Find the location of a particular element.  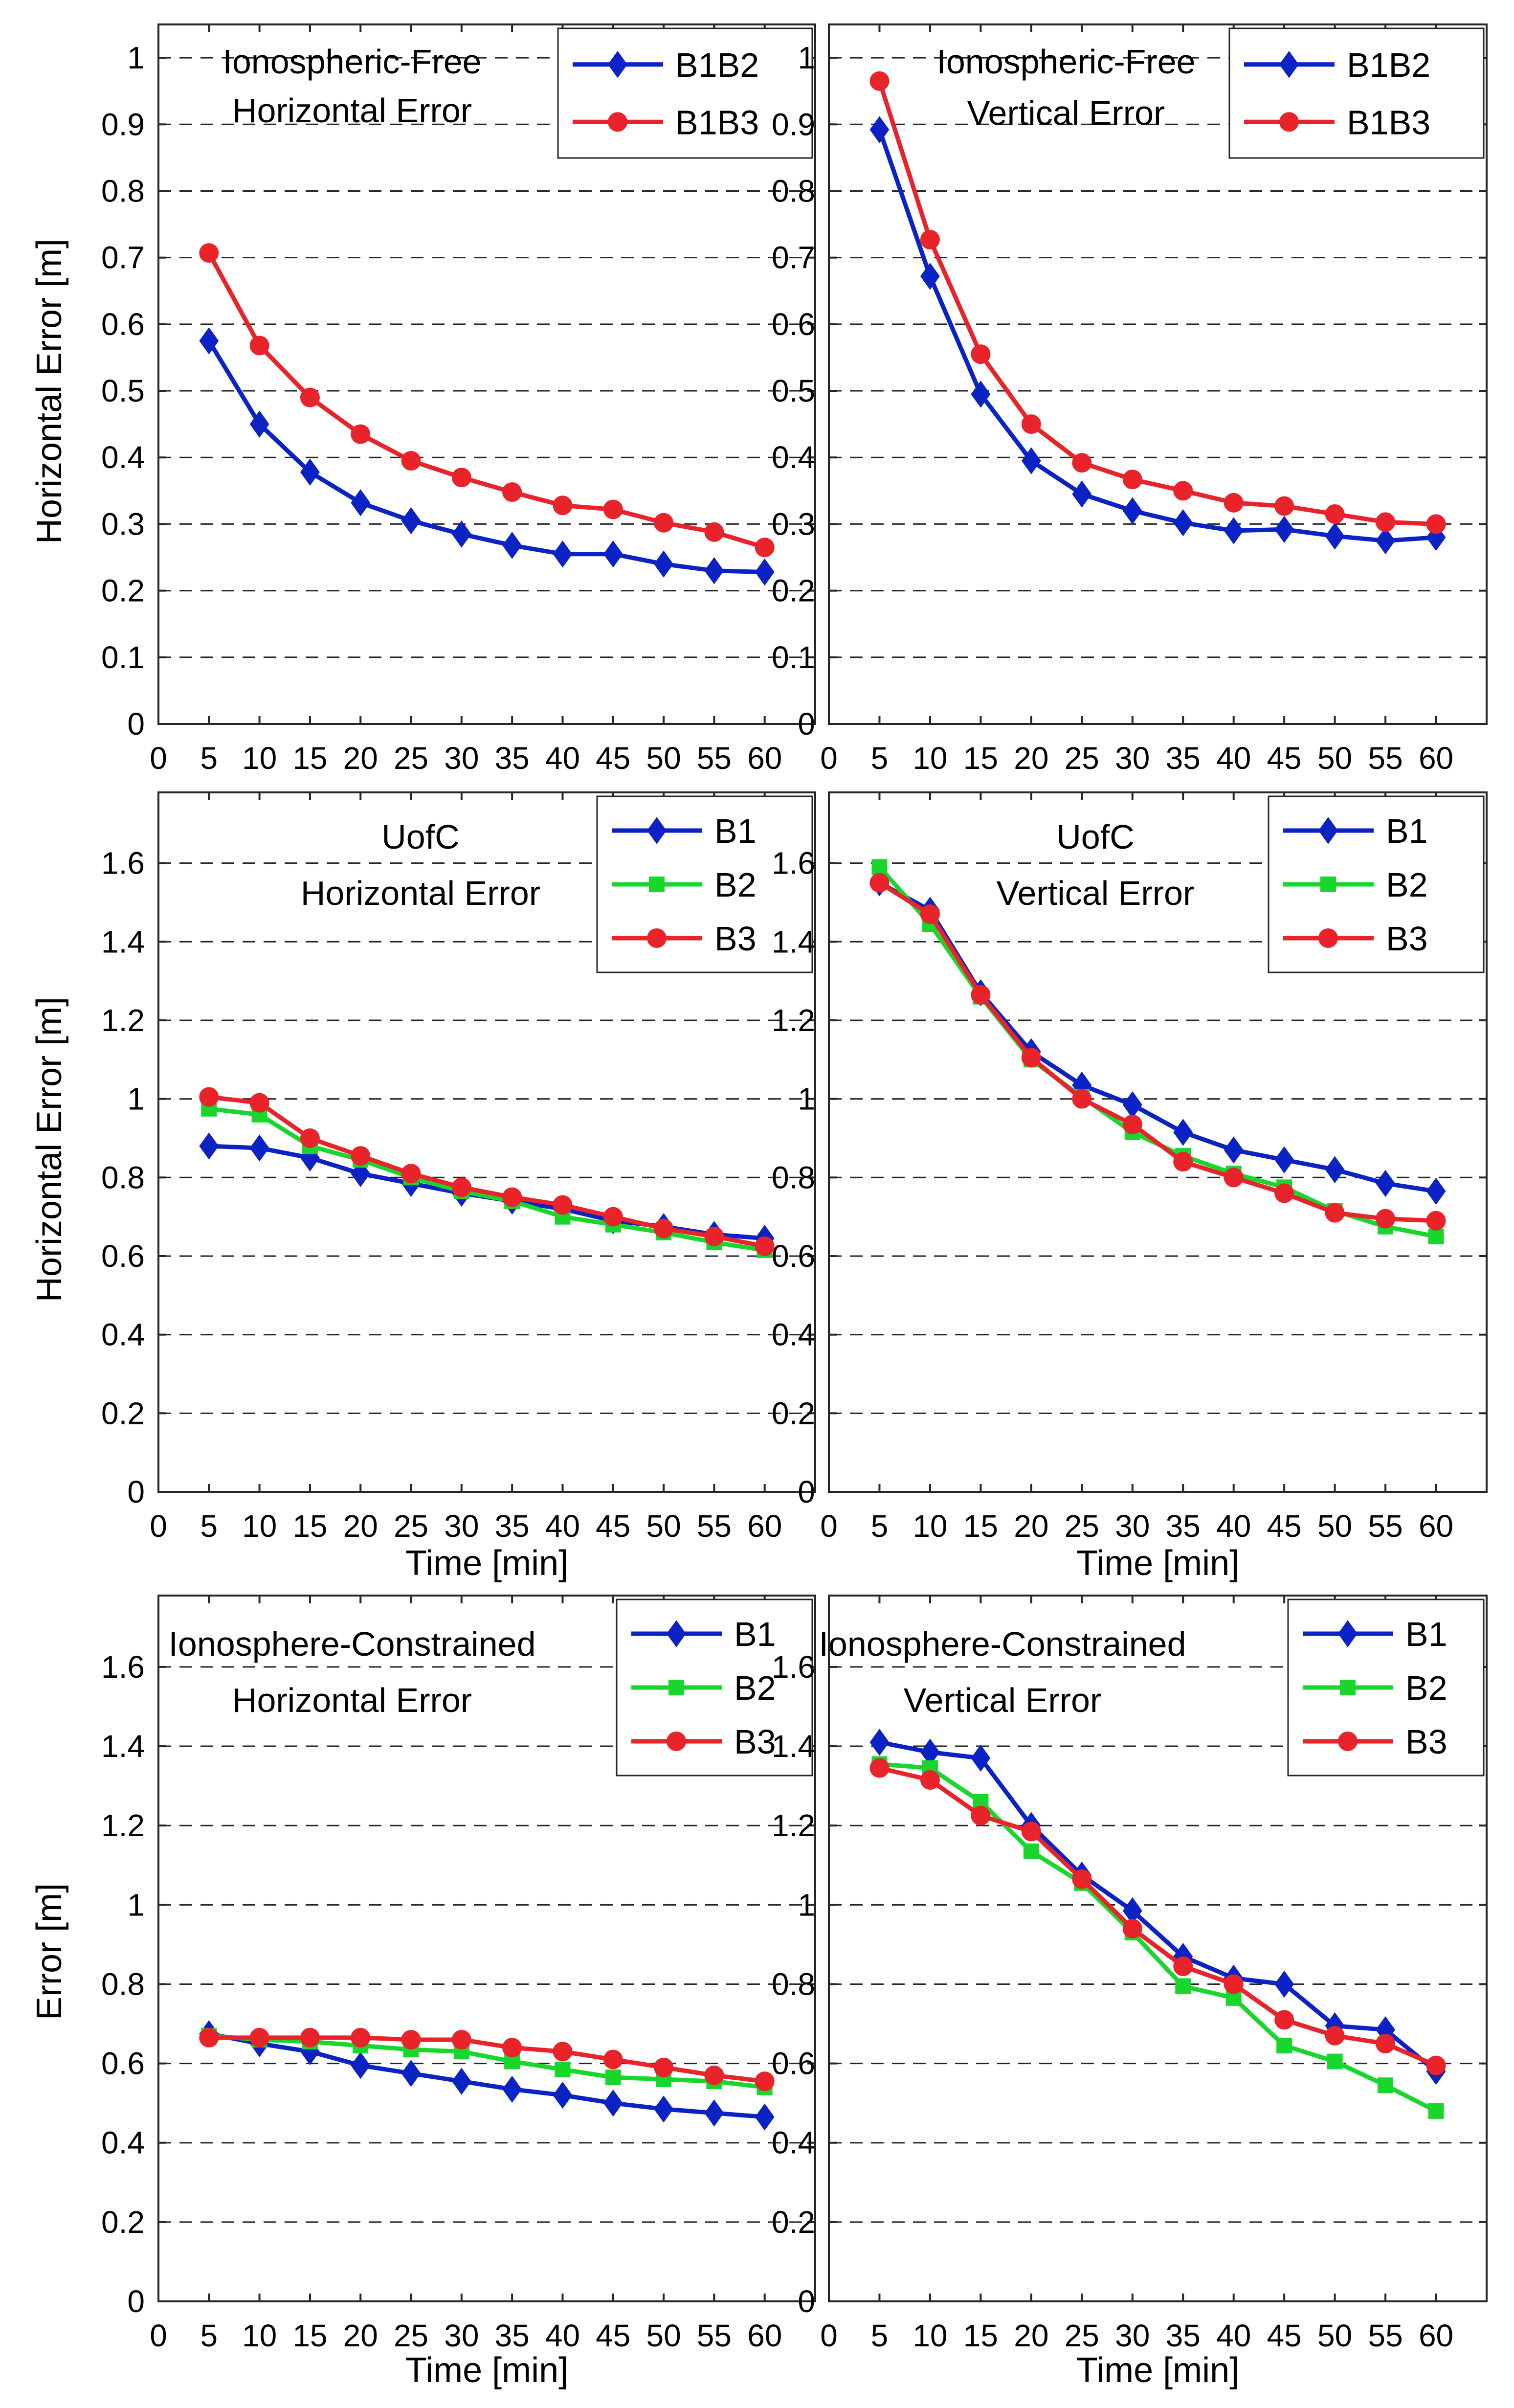

y-tick-label: 0.9 is located at coordinates (123, 124).